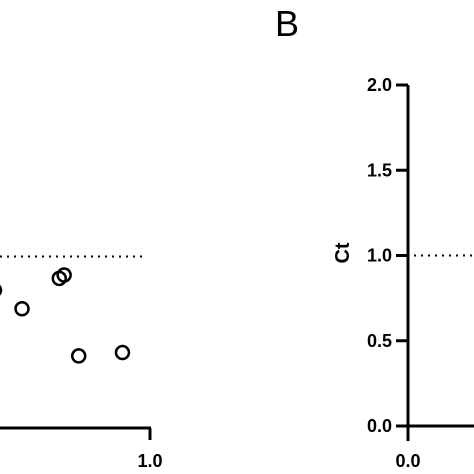  What do you see at coordinates (379, 341) in the screenshot?
I see `panel-b-y-tick-label: 0.5` at bounding box center [379, 341].